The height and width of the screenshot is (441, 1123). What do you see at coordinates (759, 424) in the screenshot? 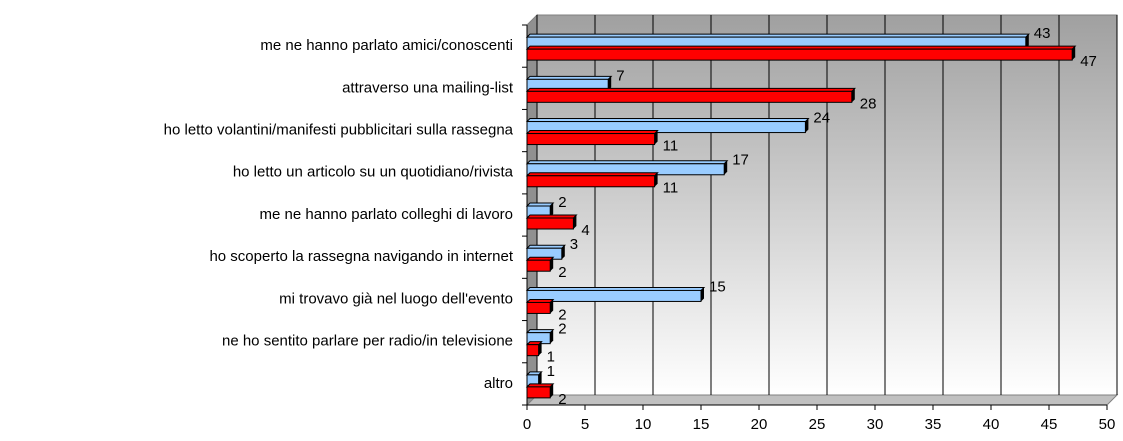
I see `x-tick-label: 20` at bounding box center [759, 424].